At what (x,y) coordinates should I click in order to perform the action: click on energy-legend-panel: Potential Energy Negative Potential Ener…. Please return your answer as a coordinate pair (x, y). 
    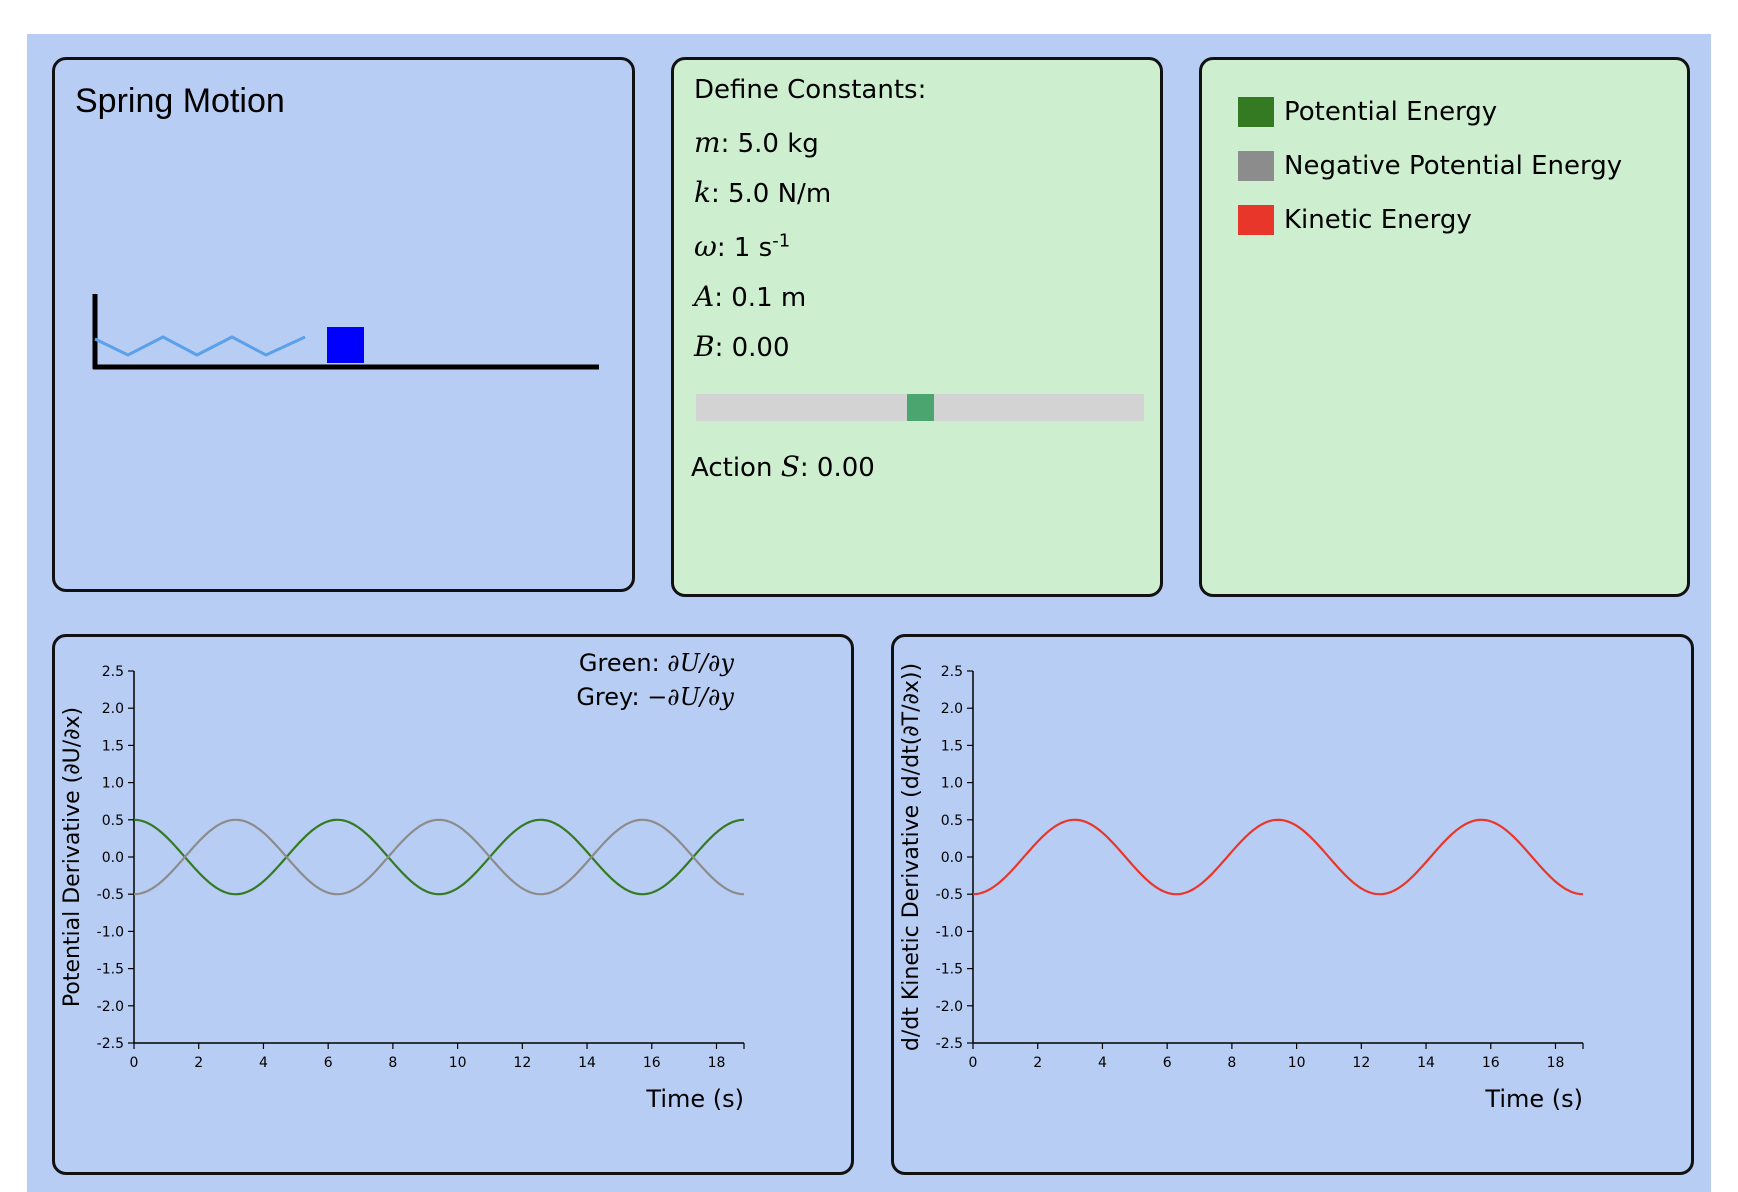
    Looking at the image, I should click on (1444, 327).